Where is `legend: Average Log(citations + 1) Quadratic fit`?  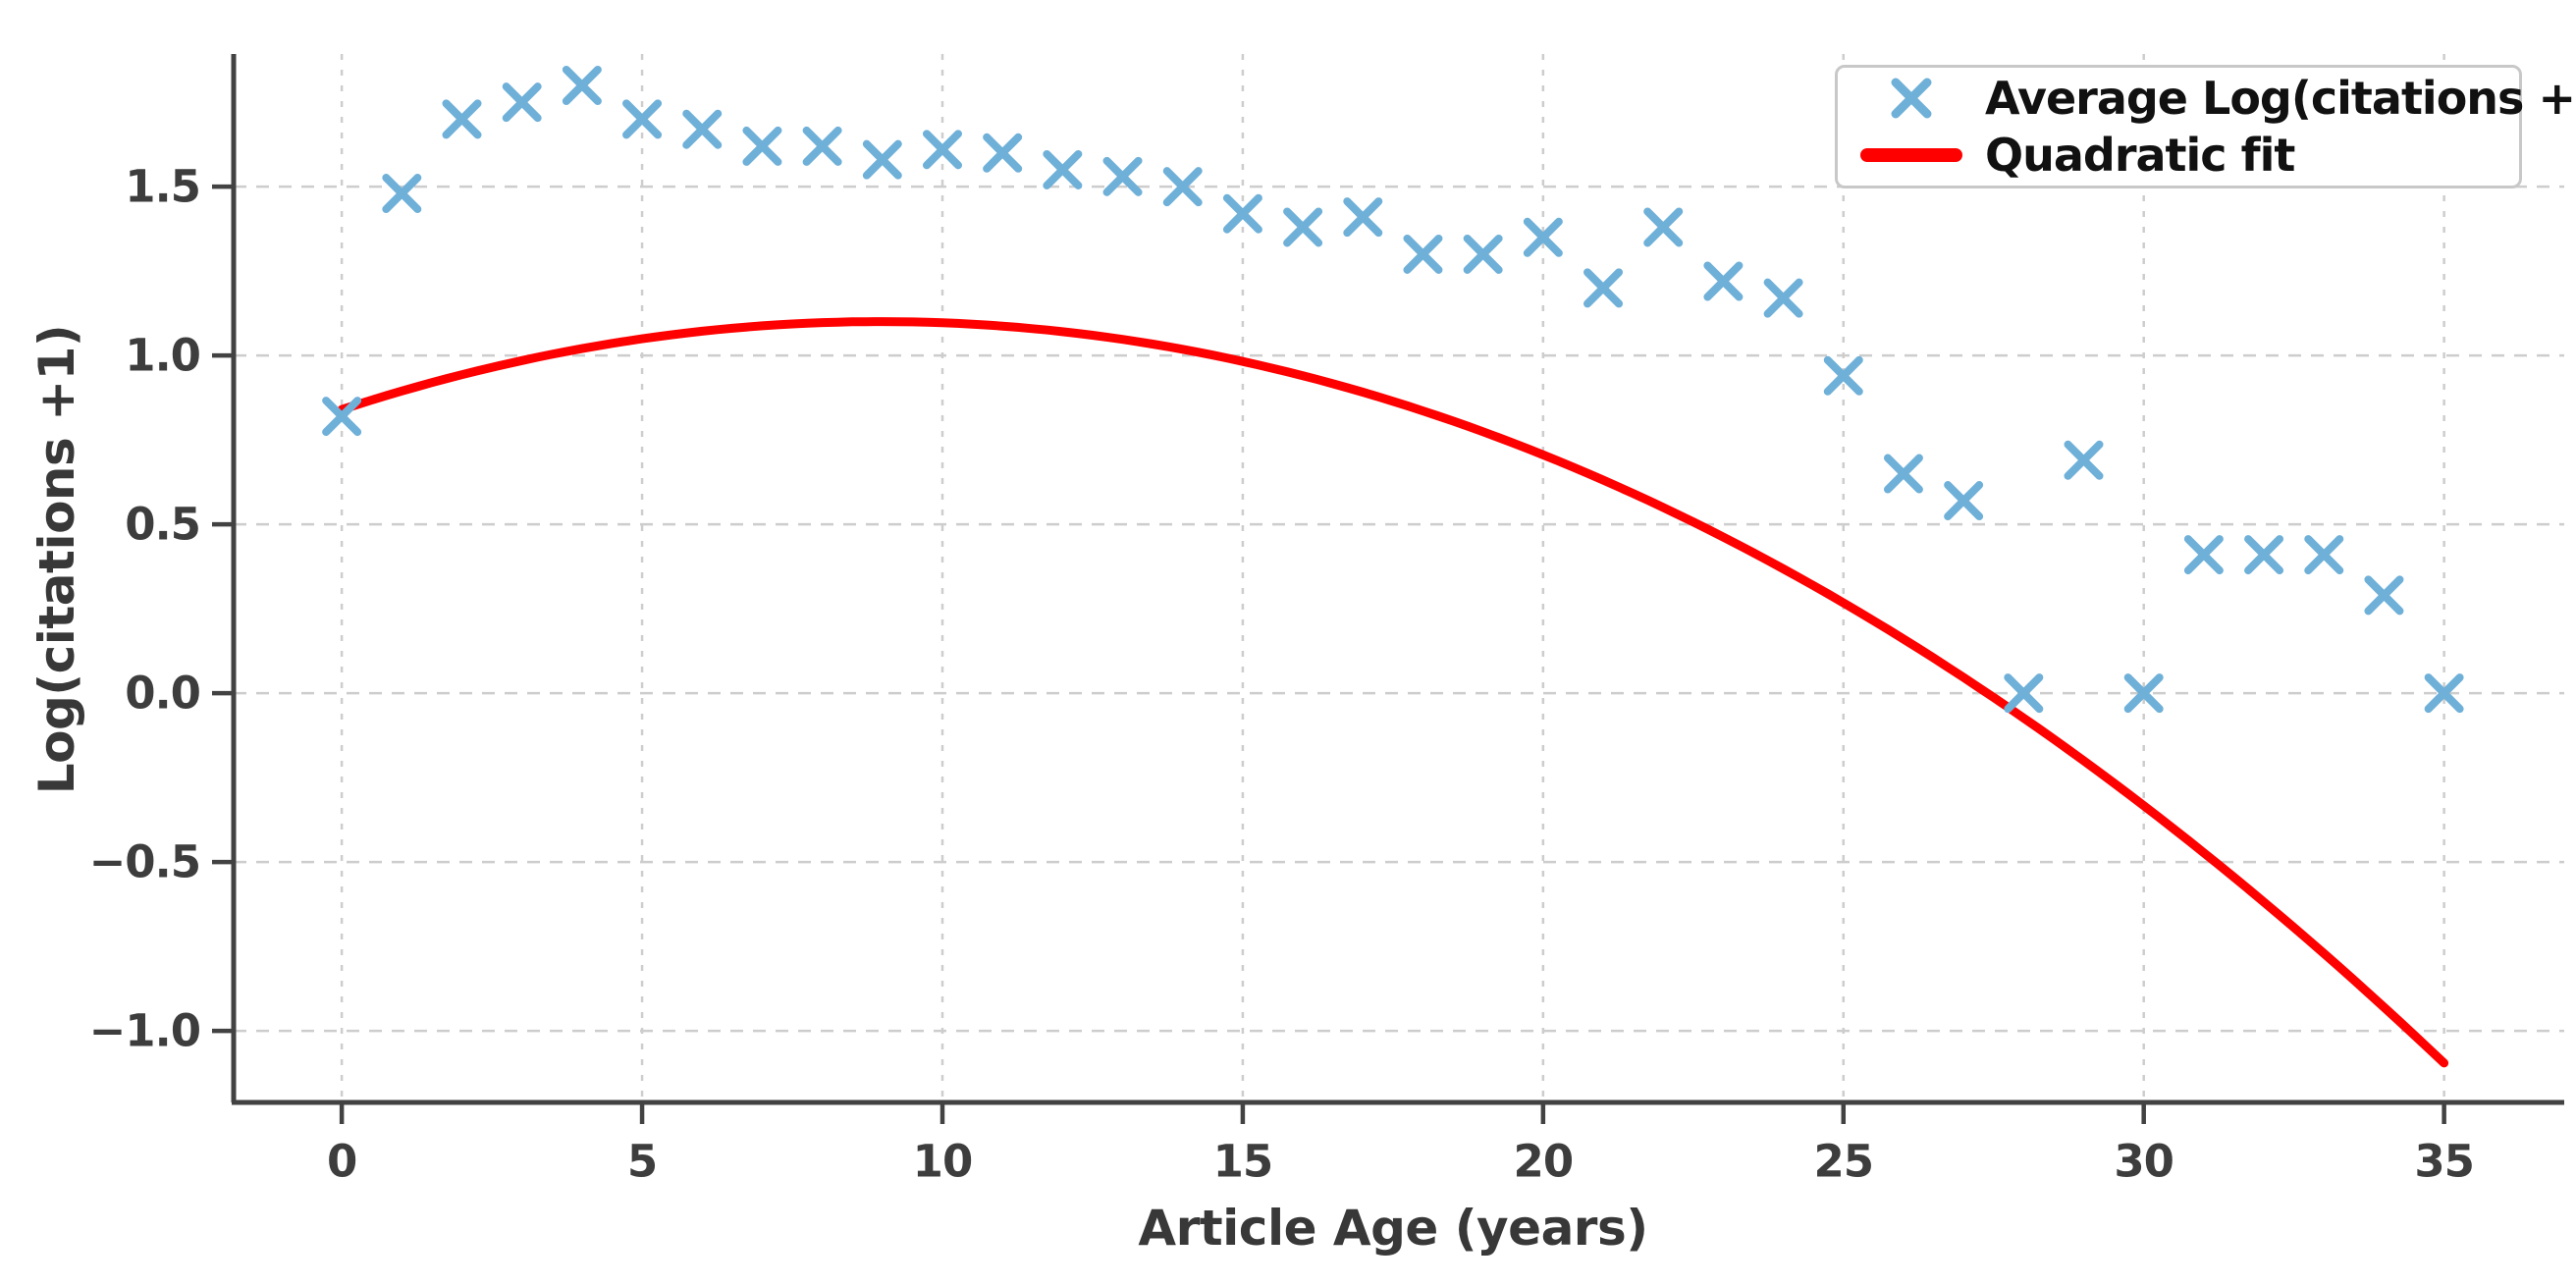 legend: Average Log(citations + 1) Quadratic fit is located at coordinates (2205, 126).